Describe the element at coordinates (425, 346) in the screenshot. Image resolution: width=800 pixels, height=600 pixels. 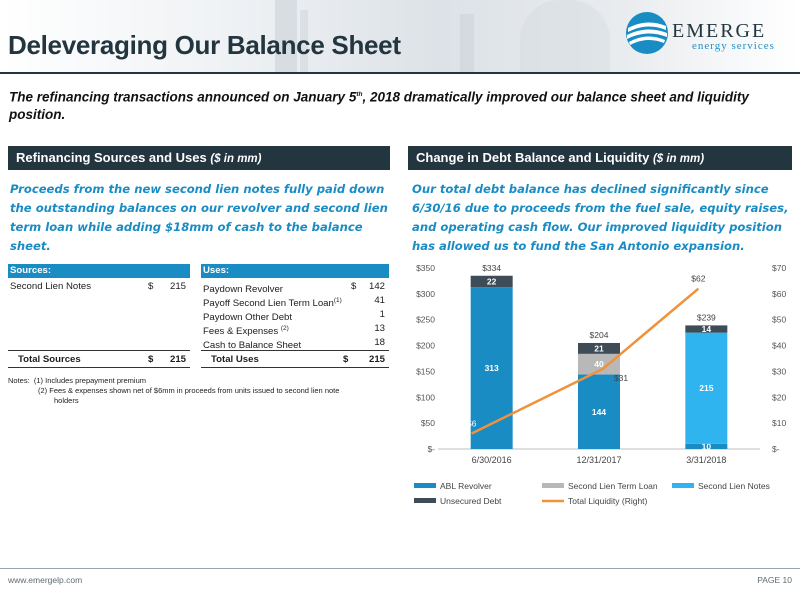
I see `y-tick-label: $200` at that location.